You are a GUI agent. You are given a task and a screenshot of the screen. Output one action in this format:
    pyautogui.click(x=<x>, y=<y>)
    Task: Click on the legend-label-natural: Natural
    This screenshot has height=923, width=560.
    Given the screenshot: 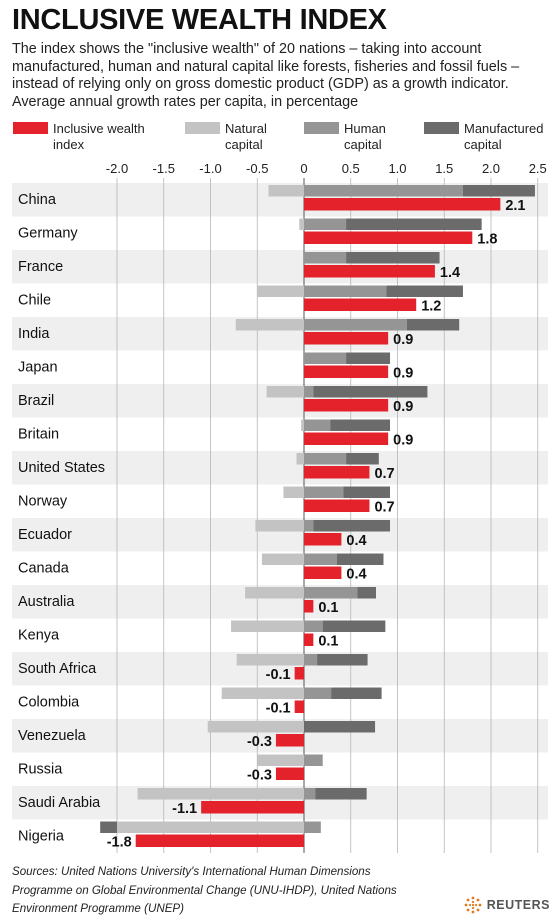 What is the action you would take?
    pyautogui.click(x=246, y=128)
    